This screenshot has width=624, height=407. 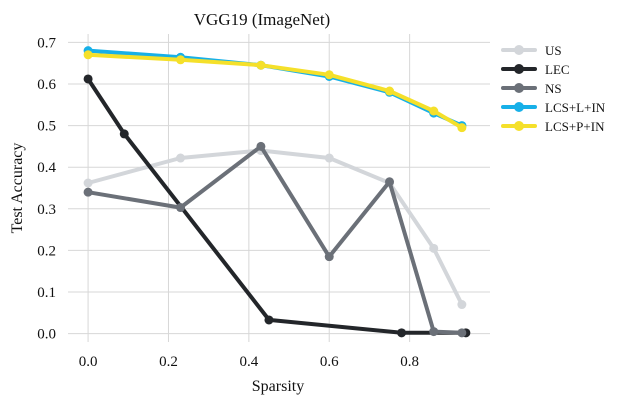 I want to click on x-tick-label: 0.6, so click(x=329, y=362).